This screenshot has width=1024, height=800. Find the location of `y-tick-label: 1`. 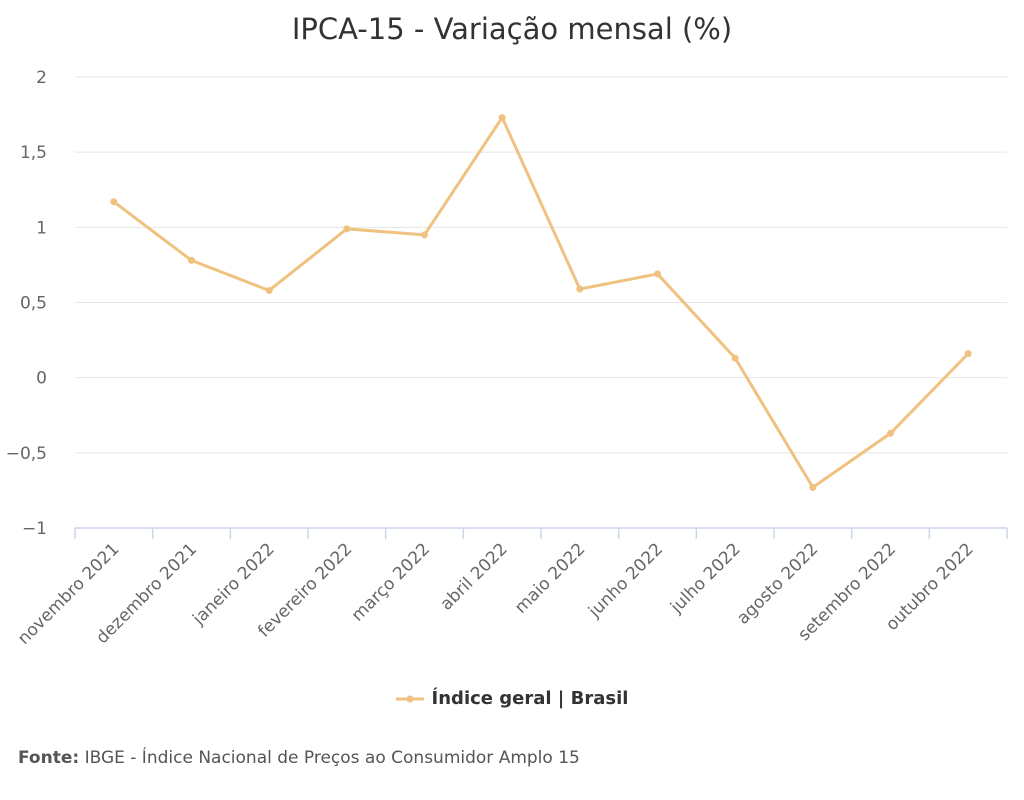

y-tick-label: 1 is located at coordinates (41, 228).